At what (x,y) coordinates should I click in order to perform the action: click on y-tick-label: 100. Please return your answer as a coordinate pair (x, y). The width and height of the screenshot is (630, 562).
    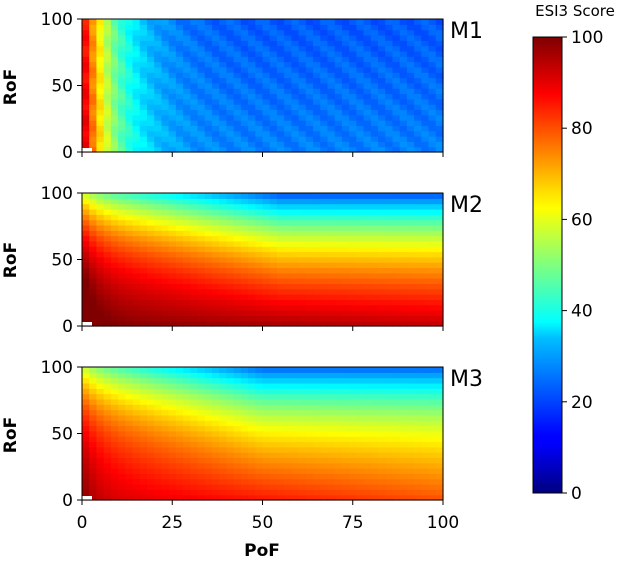
    Looking at the image, I should click on (57, 368).